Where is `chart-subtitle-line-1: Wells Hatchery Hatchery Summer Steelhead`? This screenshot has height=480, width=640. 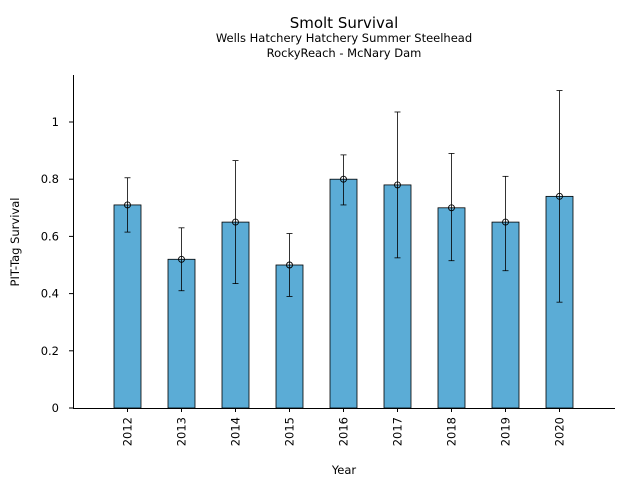
chart-subtitle-line-1: Wells Hatchery Hatchery Summer Steelhead is located at coordinates (344, 38).